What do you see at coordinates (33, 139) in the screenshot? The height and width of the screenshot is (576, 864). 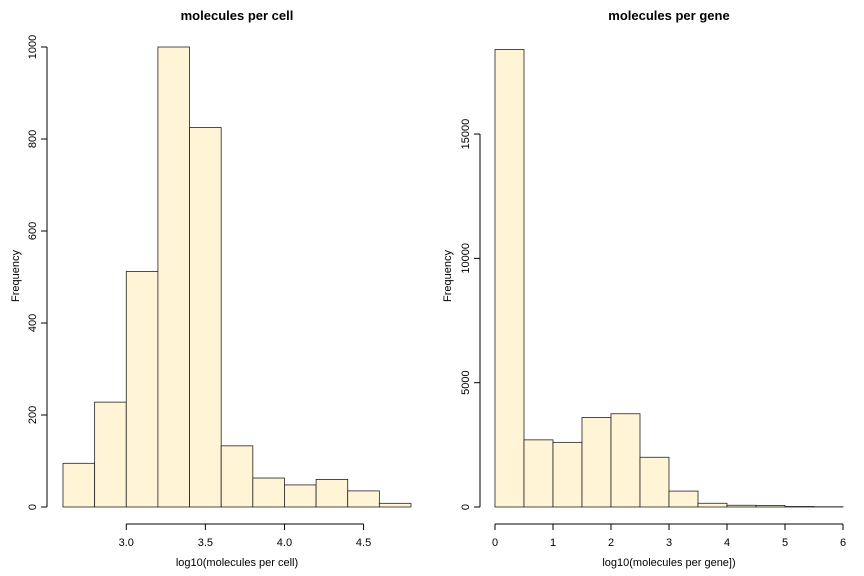 I see `y-tick-label: 800` at bounding box center [33, 139].